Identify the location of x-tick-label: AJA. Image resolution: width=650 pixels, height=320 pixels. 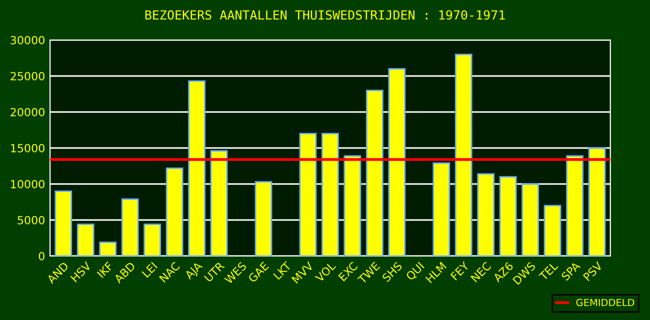
(194, 271).